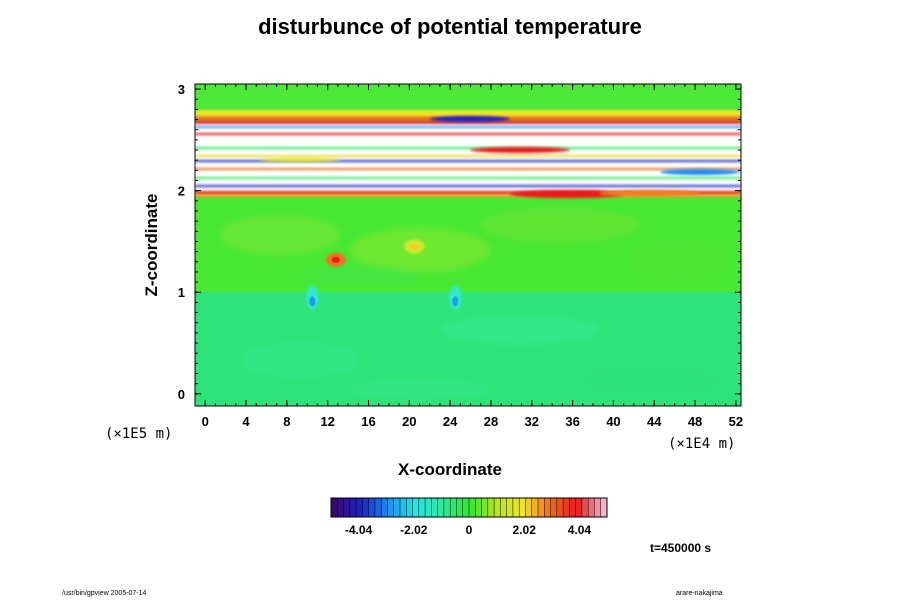 The width and height of the screenshot is (900, 600). I want to click on x-tick-label: 40, so click(613, 421).